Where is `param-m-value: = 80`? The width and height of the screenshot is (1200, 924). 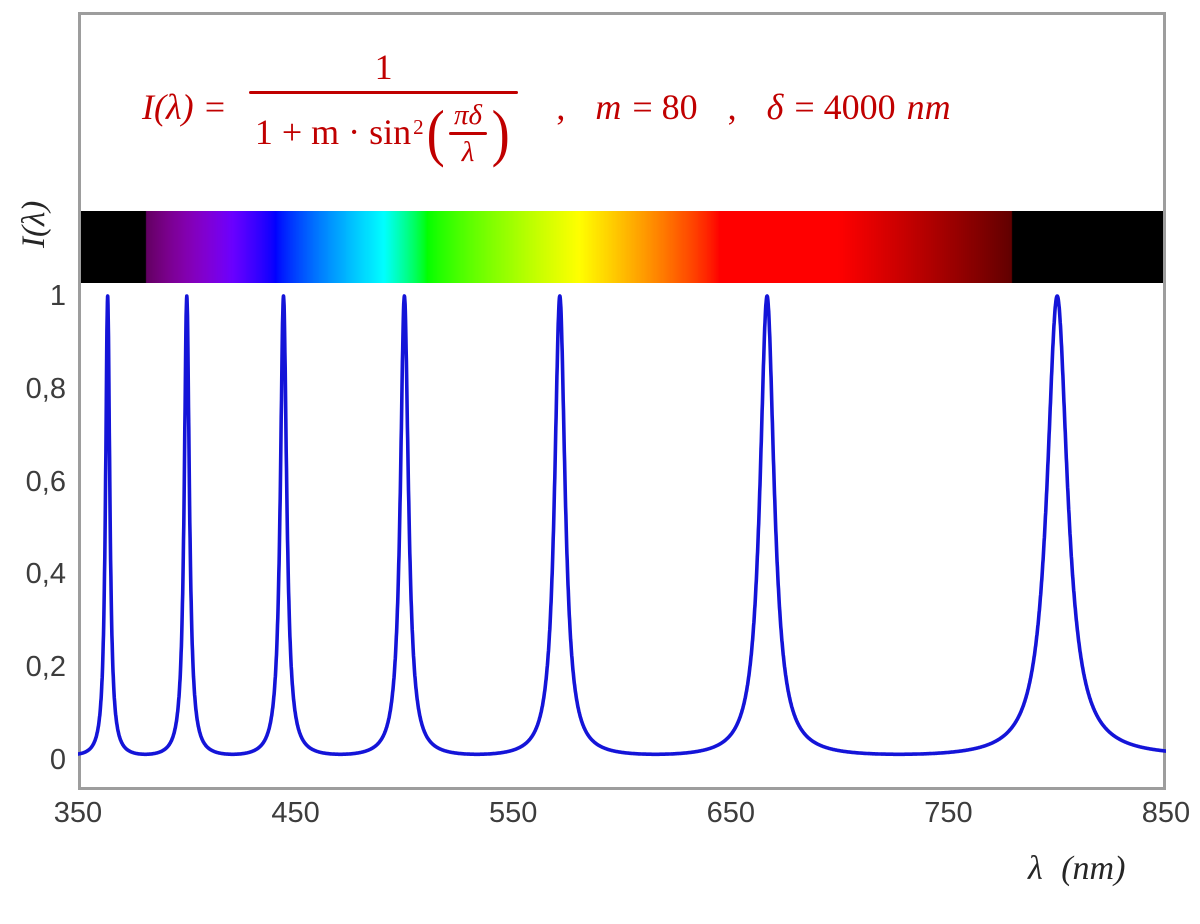 param-m-value: = 80 is located at coordinates (665, 107).